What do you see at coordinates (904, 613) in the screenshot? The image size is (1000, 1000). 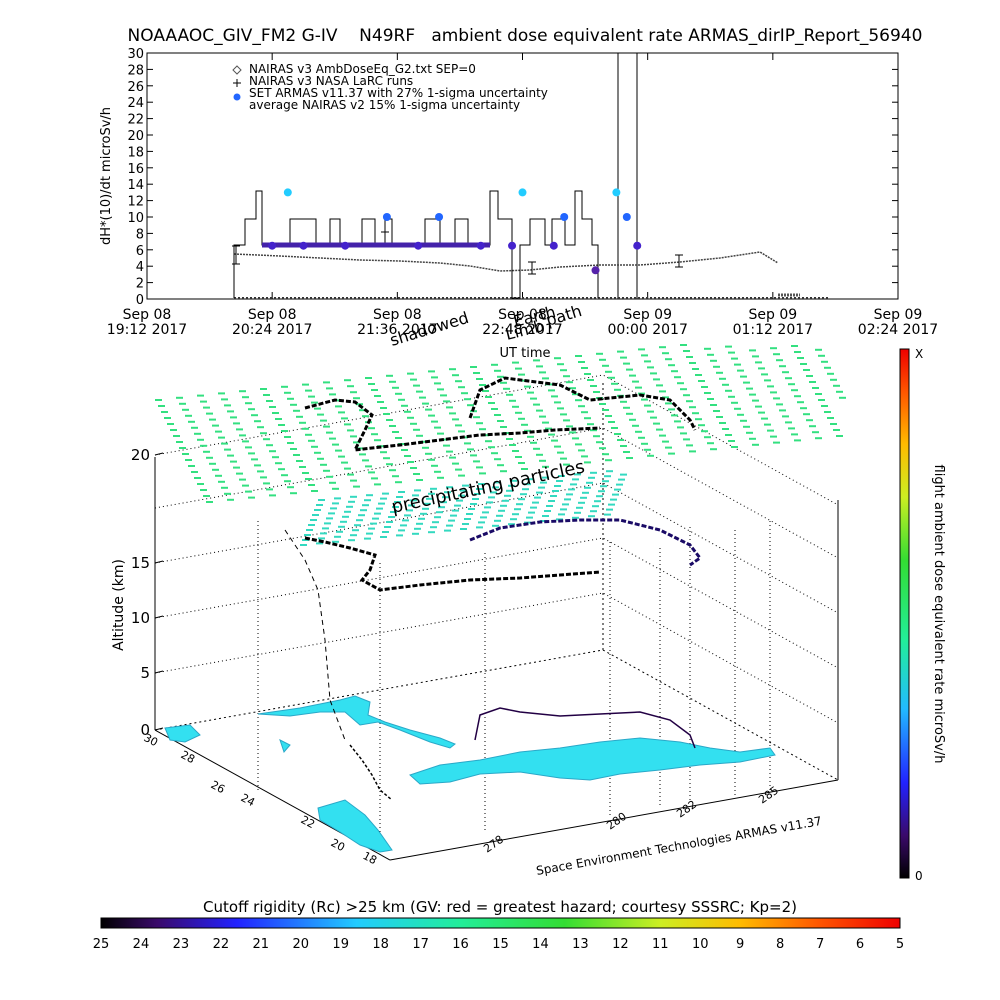 I see `dose-colorbar-gradient` at bounding box center [904, 613].